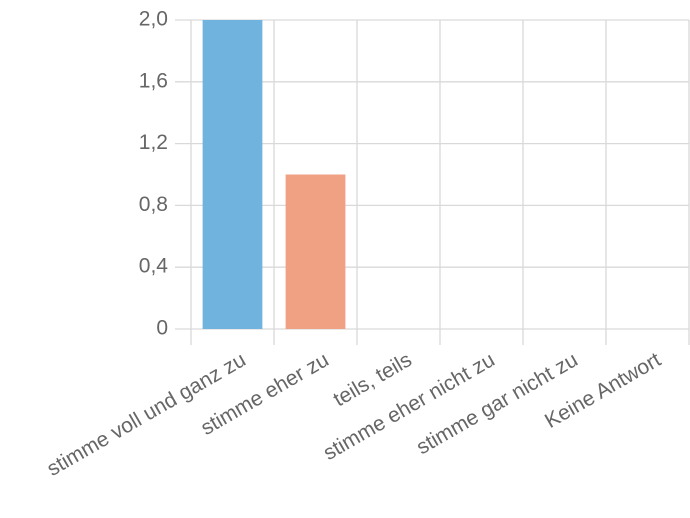 The height and width of the screenshot is (518, 690). Describe the element at coordinates (162, 328) in the screenshot. I see `y-tick-label: 0` at that location.